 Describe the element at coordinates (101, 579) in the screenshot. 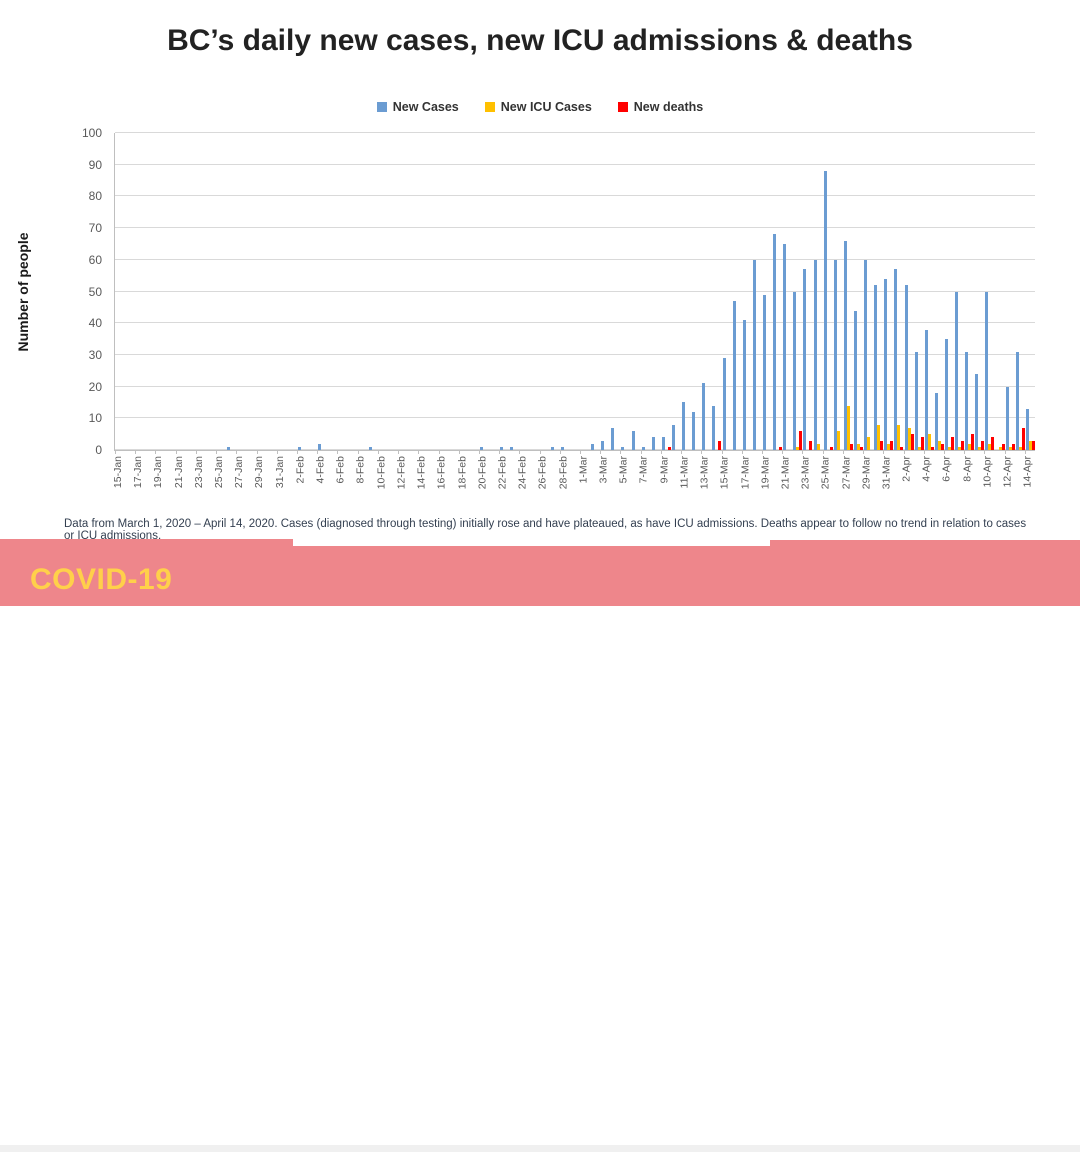

I see `covid-19-banner-title: COVID-19` at that location.